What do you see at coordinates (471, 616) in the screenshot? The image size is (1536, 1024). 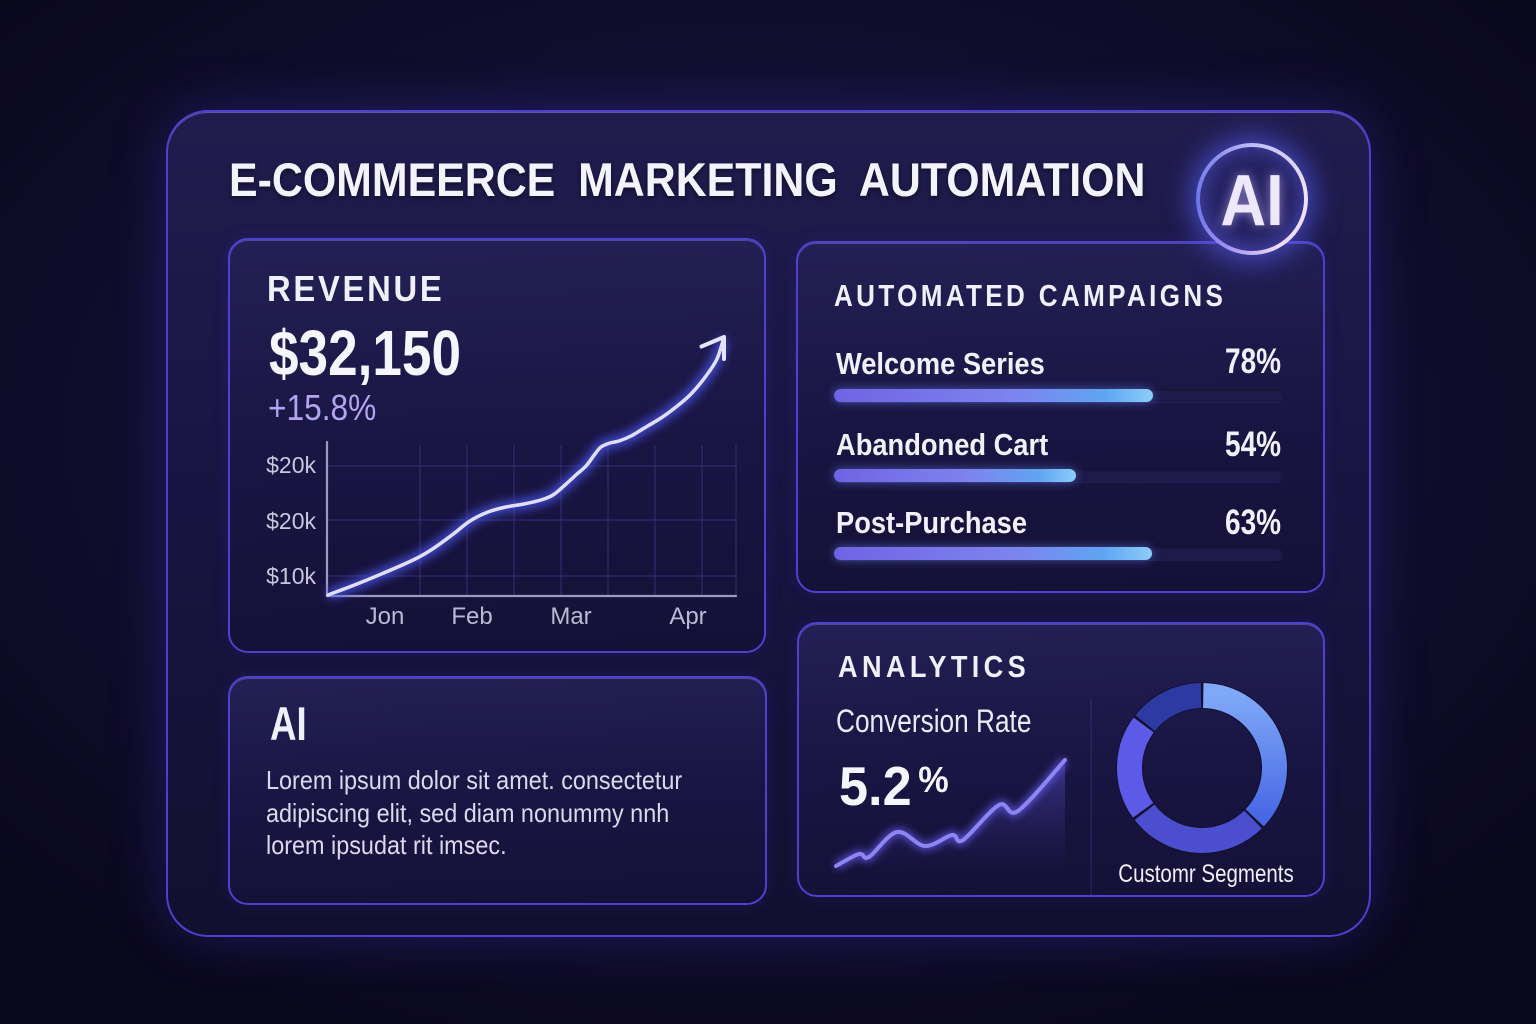 I see `svg-text: Feb` at bounding box center [471, 616].